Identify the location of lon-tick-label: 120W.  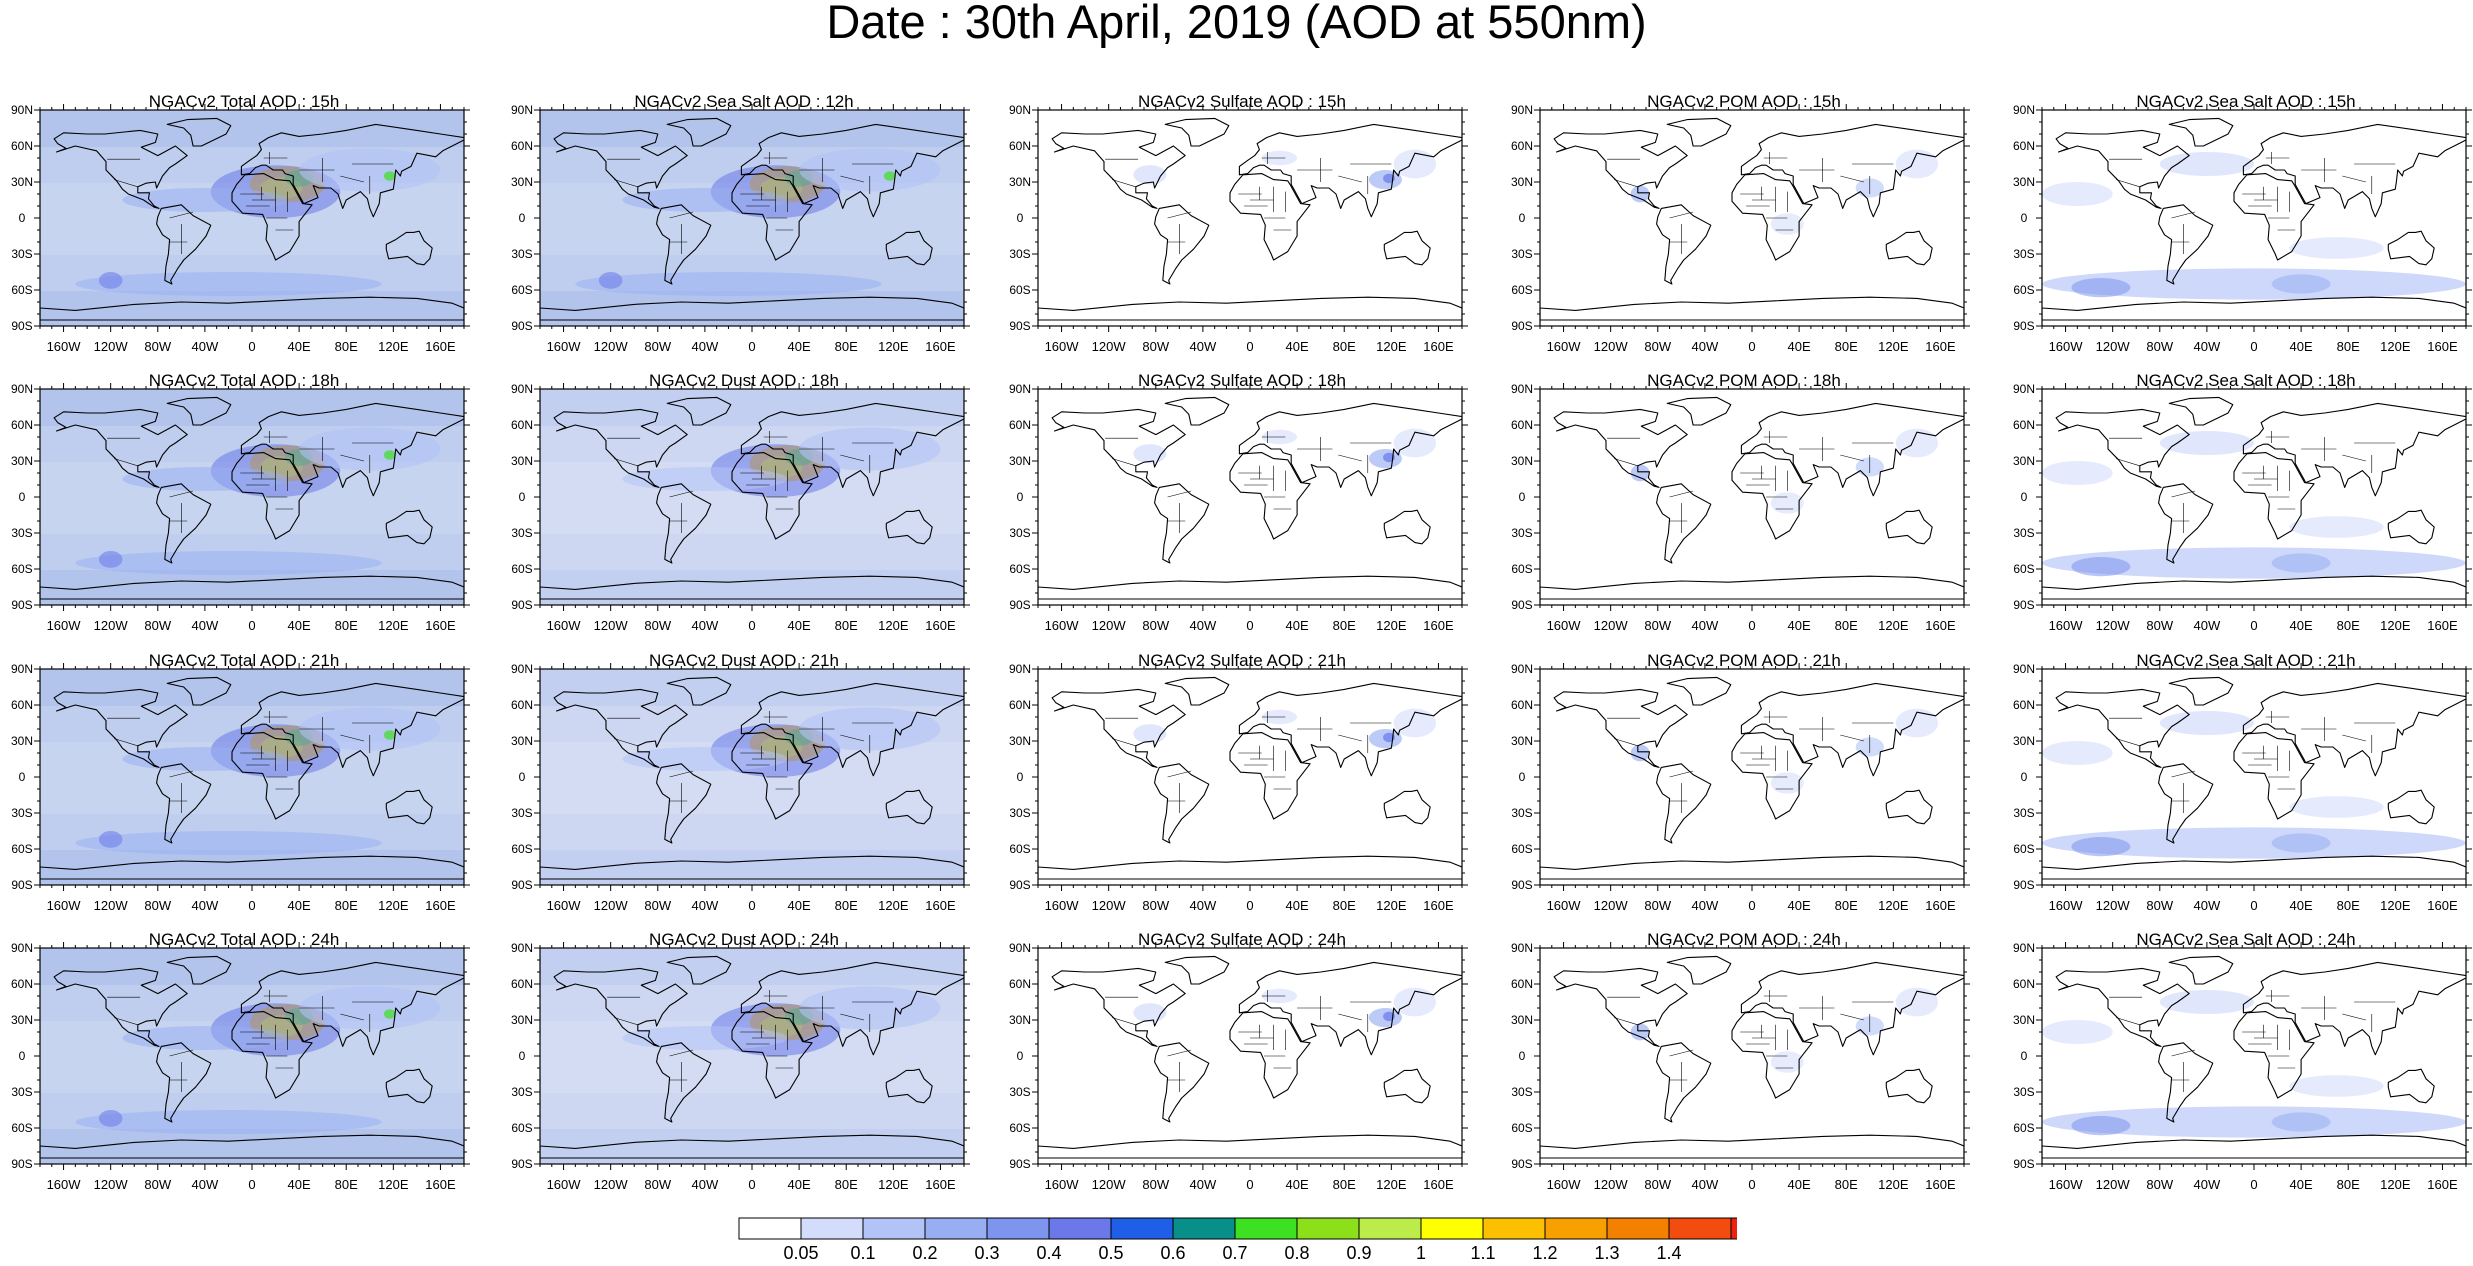
(1109, 905).